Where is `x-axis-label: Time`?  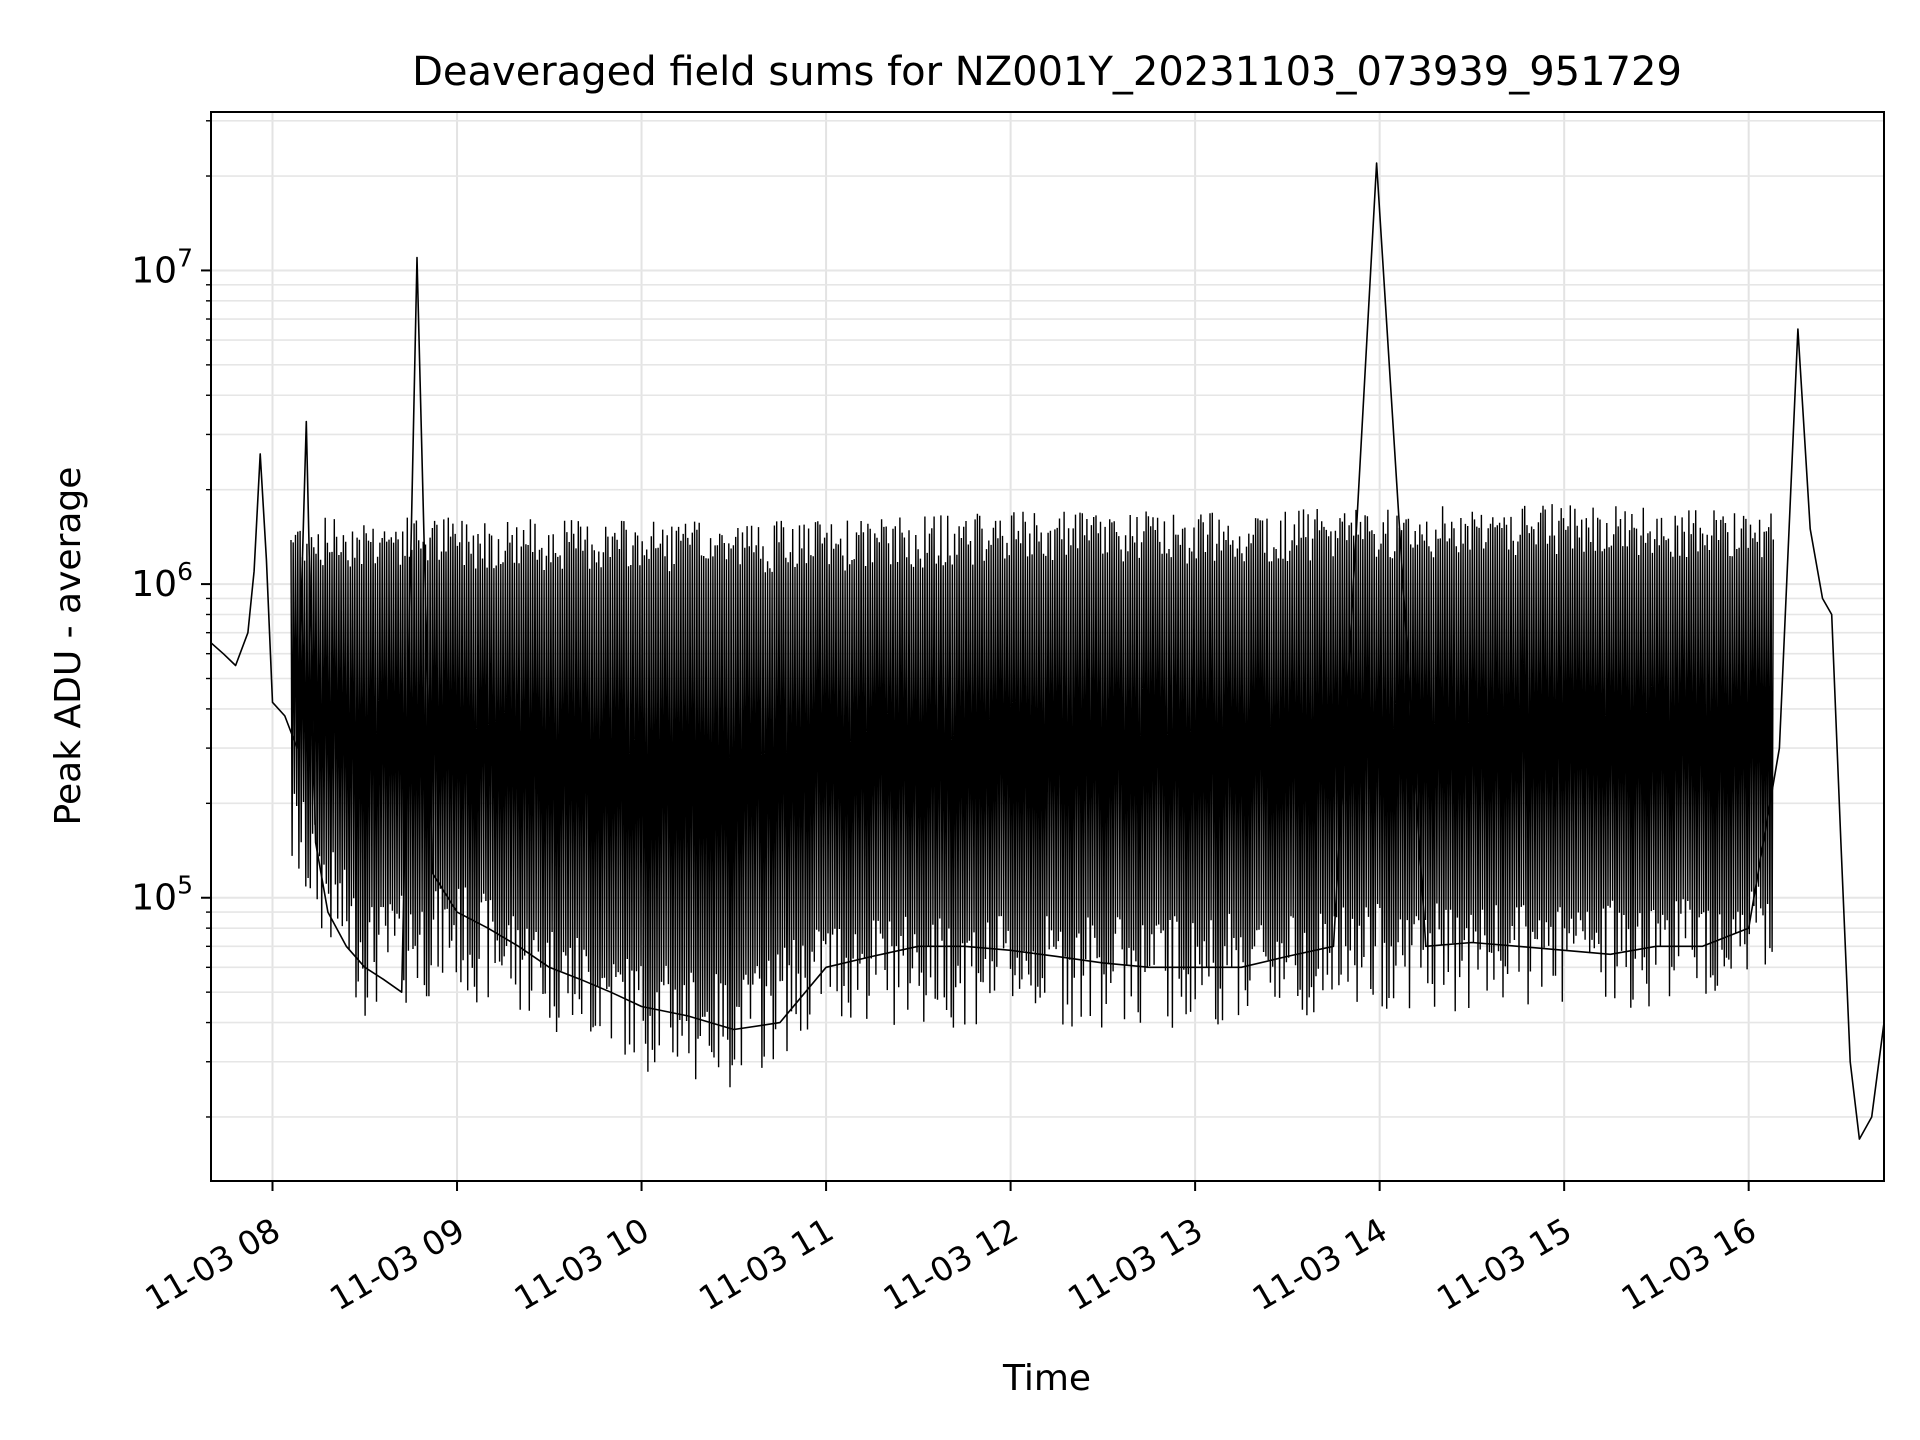
x-axis-label: Time is located at coordinates (1046, 1378).